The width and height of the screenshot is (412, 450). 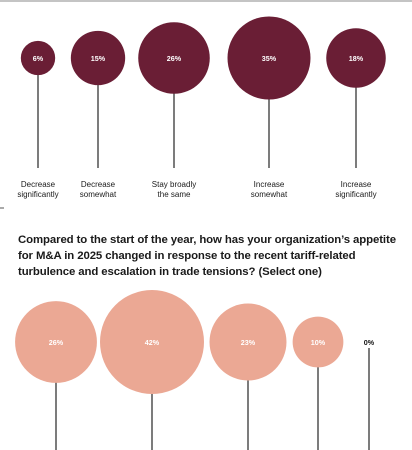 I want to click on category-label-increase-significantly: Increase significantly, so click(x=355, y=189).